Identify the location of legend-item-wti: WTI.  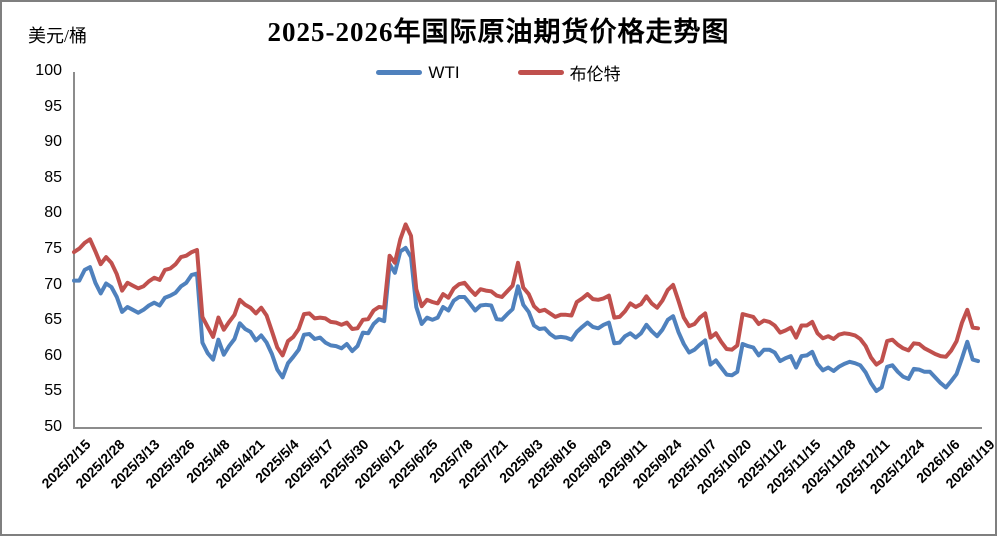
(418, 72).